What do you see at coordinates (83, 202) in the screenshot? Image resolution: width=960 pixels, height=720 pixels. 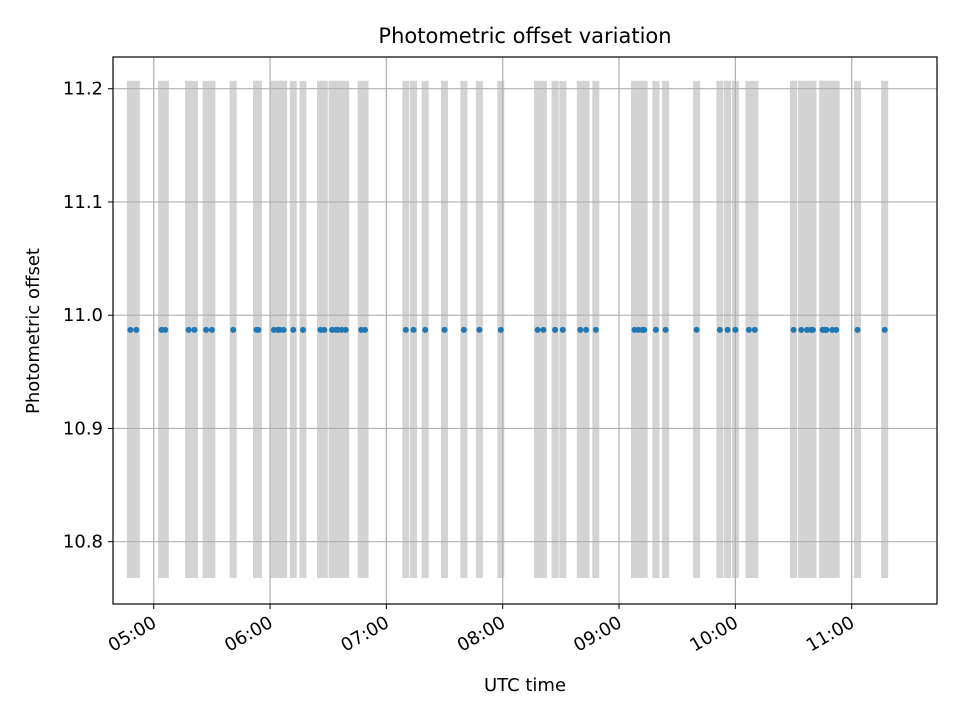 I see `y-tick-label: 11.1` at bounding box center [83, 202].